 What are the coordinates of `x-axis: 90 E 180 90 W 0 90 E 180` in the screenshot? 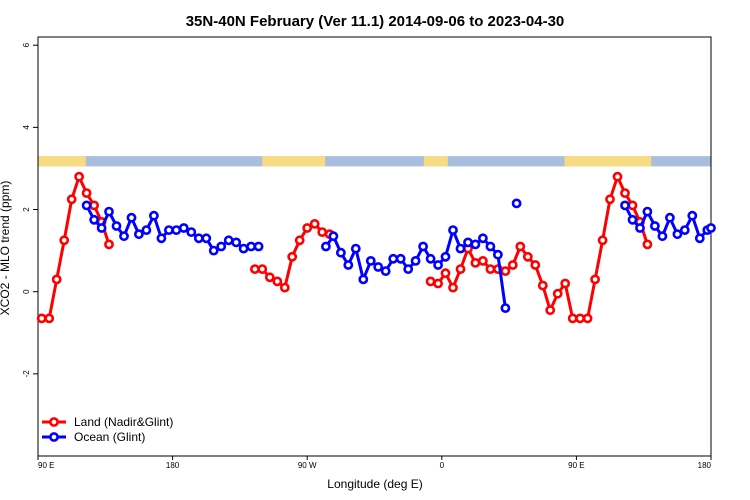 It's located at (374, 463).